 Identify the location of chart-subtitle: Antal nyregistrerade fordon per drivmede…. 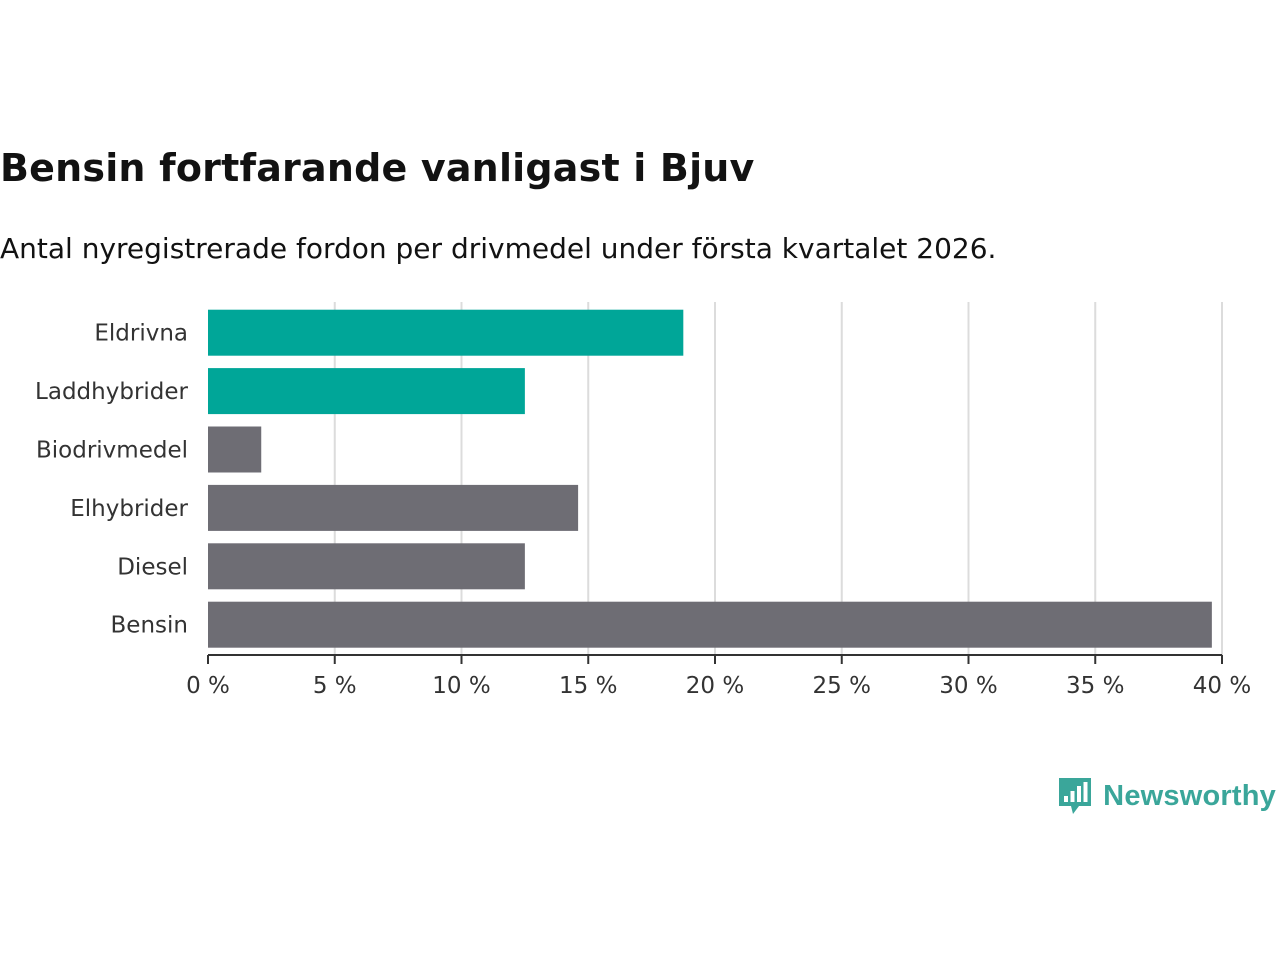
(498, 248).